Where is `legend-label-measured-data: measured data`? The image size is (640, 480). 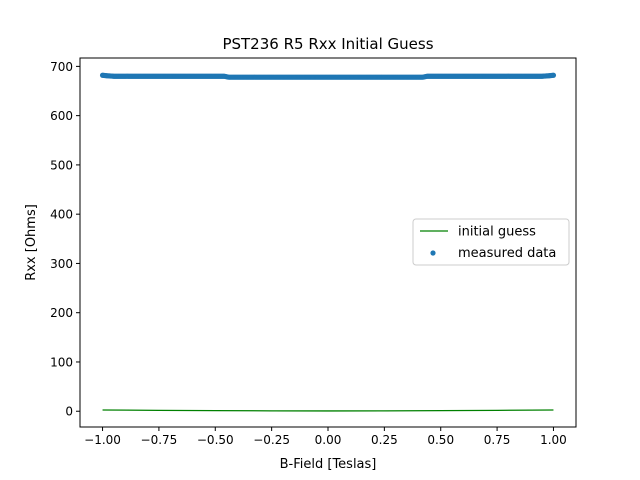 legend-label-measured-data: measured data is located at coordinates (507, 253).